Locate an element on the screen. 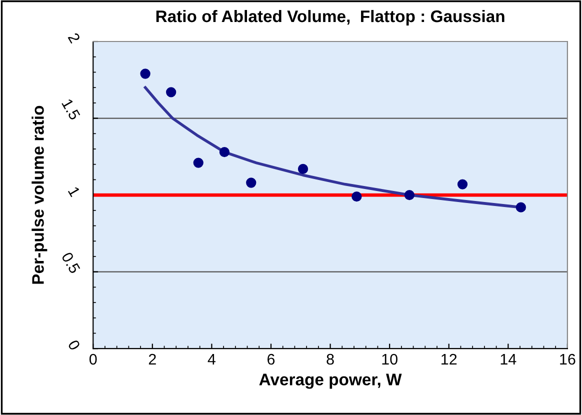  y-axis-title: Per-pulse volume ratio is located at coordinates (40, 195).